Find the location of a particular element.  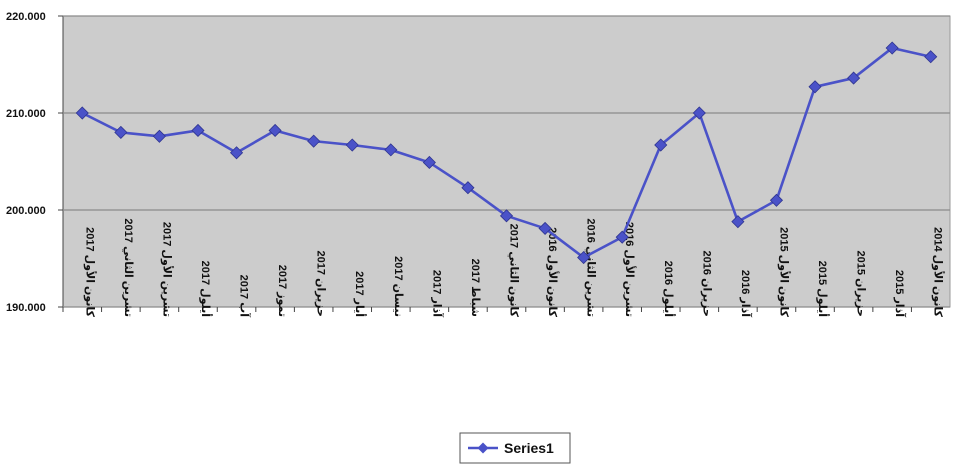

x-tick-label: أيلول 2017 is located at coordinates (206, 289).